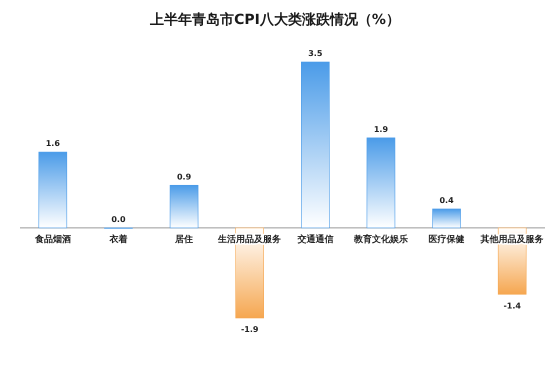 The width and height of the screenshot is (550, 373). I want to click on x-tick-label: 居住, so click(184, 239).